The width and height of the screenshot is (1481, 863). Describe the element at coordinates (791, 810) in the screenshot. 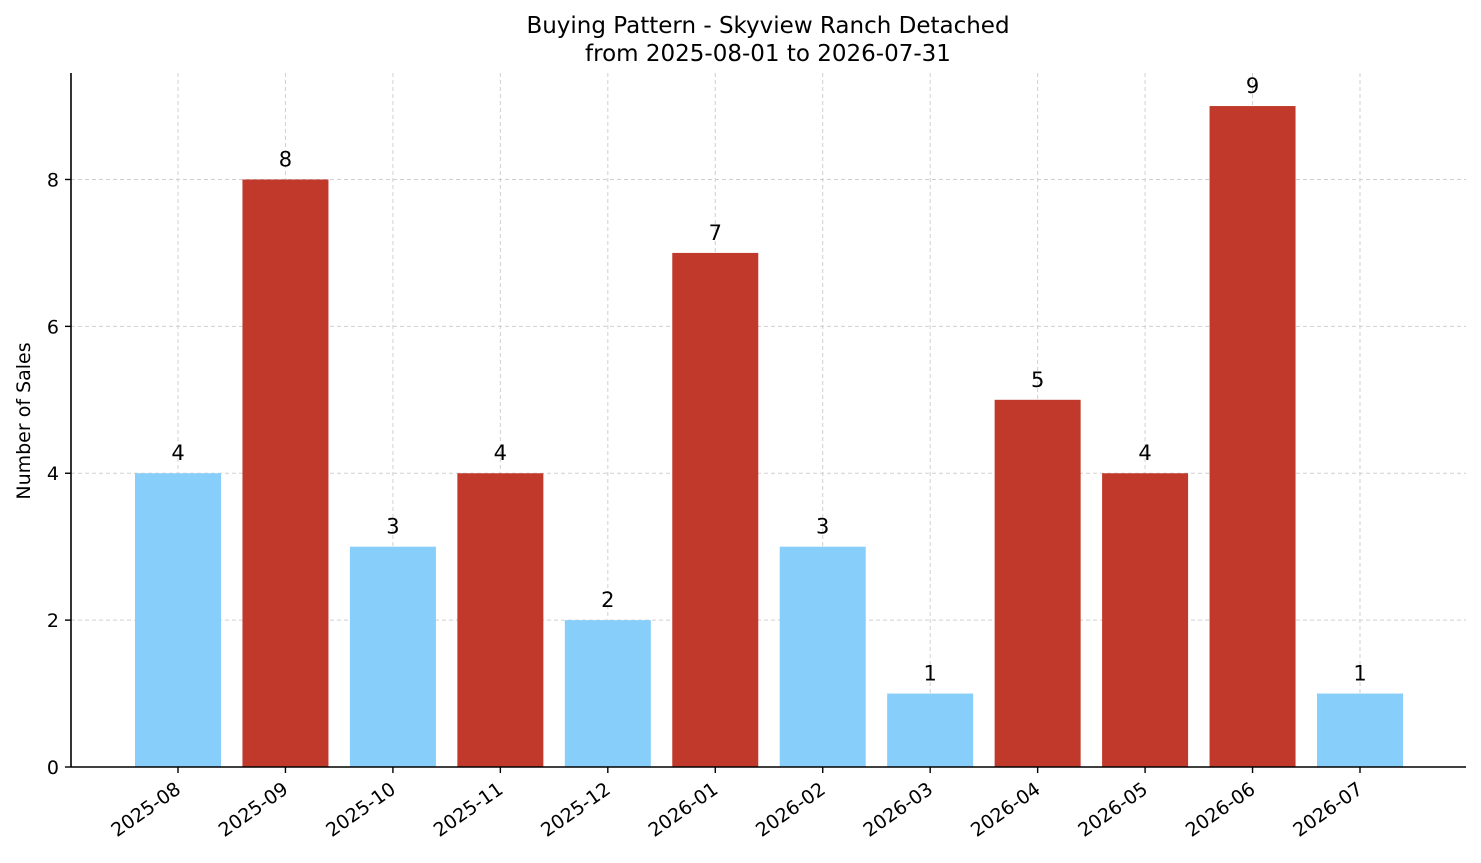

I see `x-tick-label: 2026-02` at that location.